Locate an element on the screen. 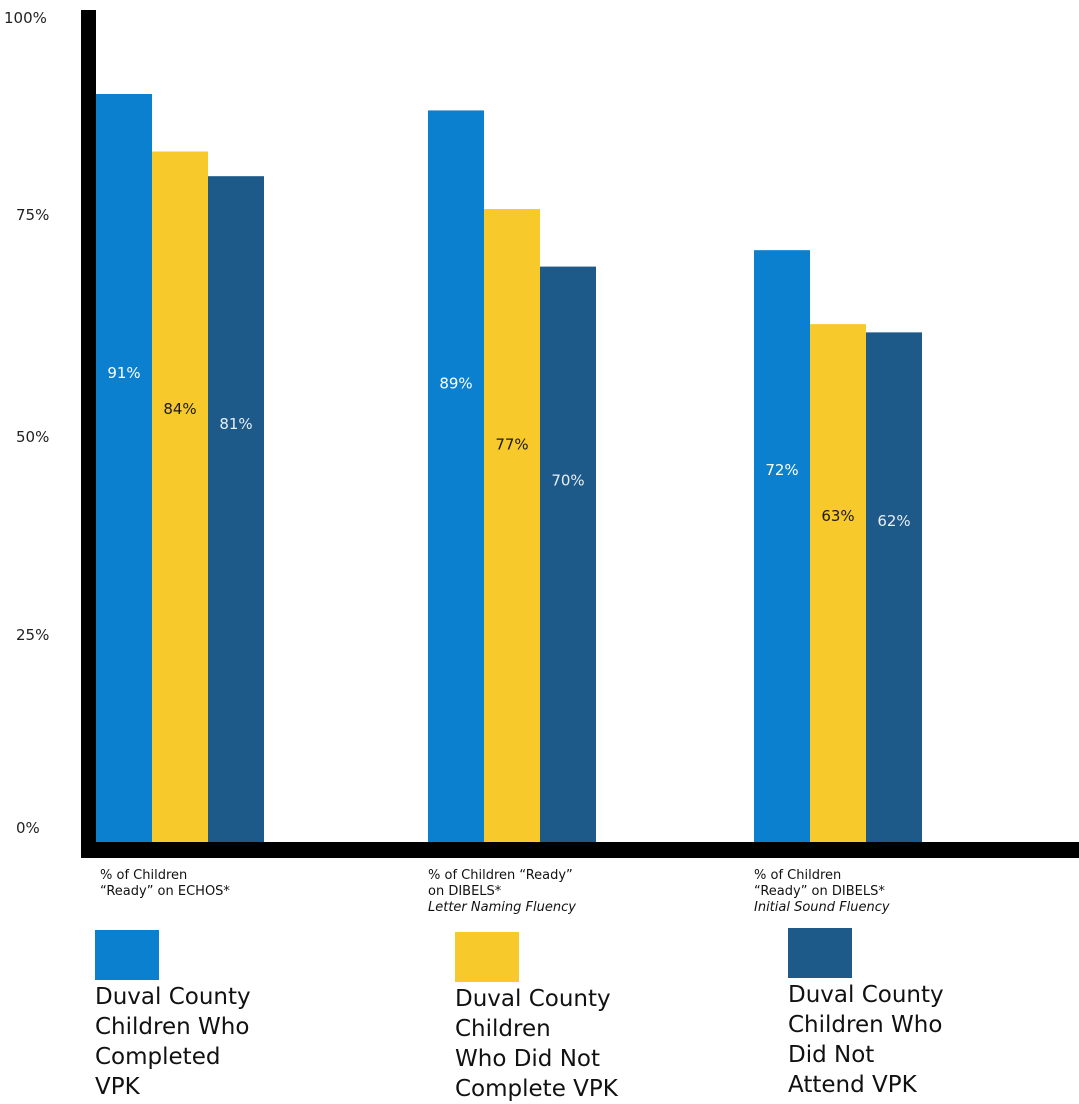  legend-line: Completed is located at coordinates (158, 1057).